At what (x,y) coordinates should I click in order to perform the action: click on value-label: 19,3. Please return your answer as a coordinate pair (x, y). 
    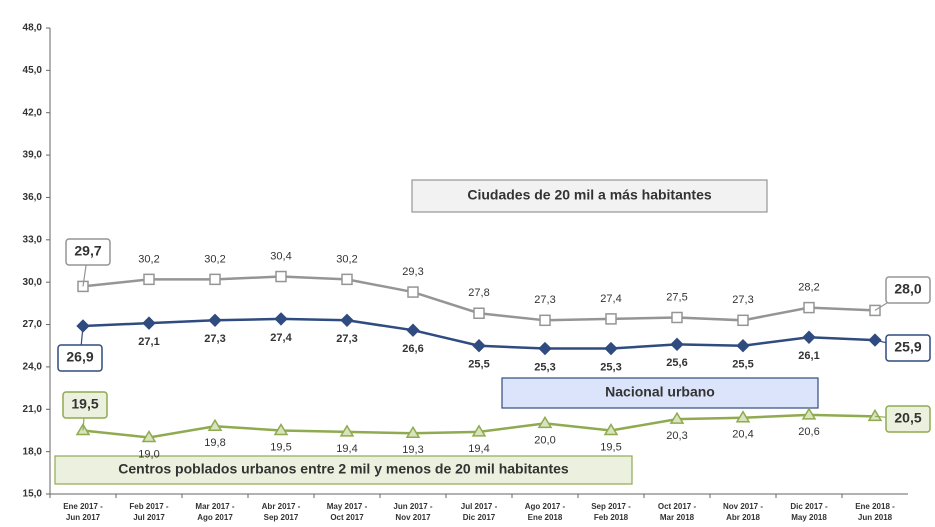
    Looking at the image, I should click on (412, 450).